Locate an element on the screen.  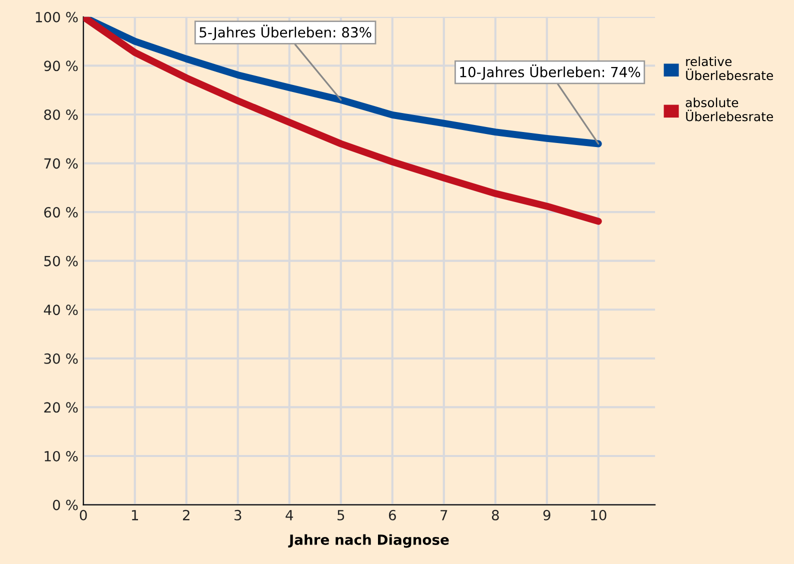
y-tick-label: 10 % is located at coordinates (61, 456).